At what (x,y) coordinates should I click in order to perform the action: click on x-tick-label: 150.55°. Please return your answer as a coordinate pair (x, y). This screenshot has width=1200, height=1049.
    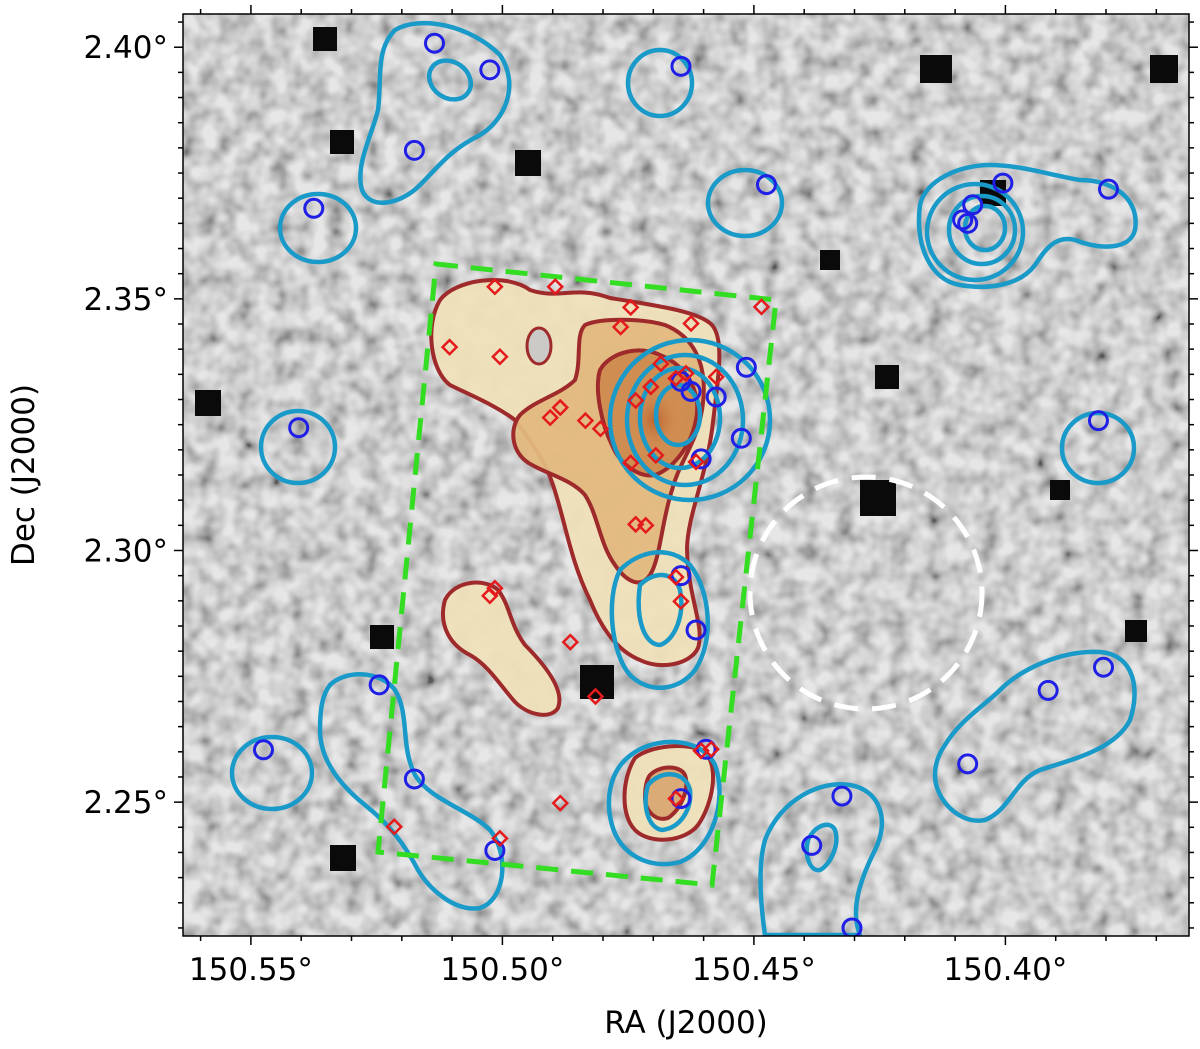
    Looking at the image, I should click on (251, 970).